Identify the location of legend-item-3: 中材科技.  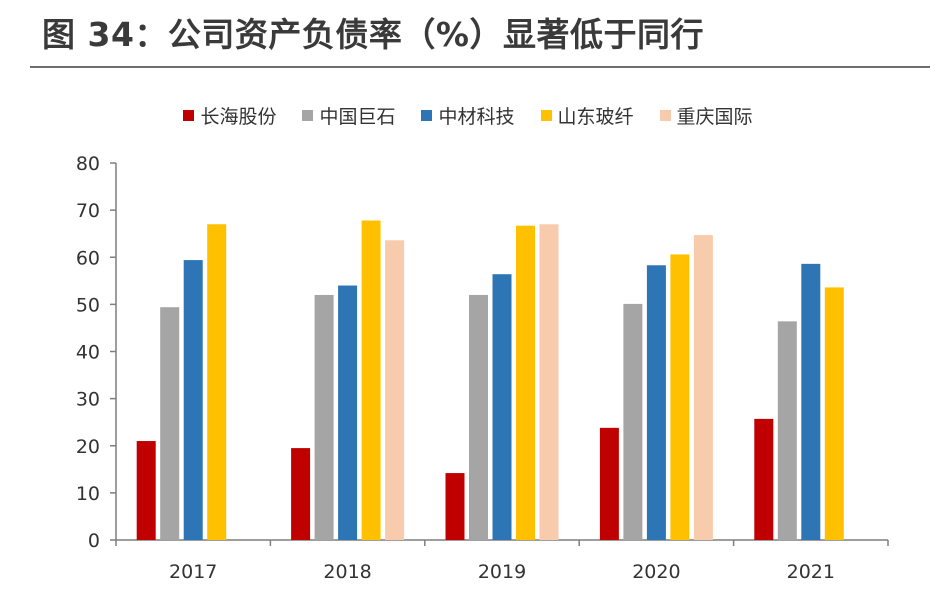
(468, 115).